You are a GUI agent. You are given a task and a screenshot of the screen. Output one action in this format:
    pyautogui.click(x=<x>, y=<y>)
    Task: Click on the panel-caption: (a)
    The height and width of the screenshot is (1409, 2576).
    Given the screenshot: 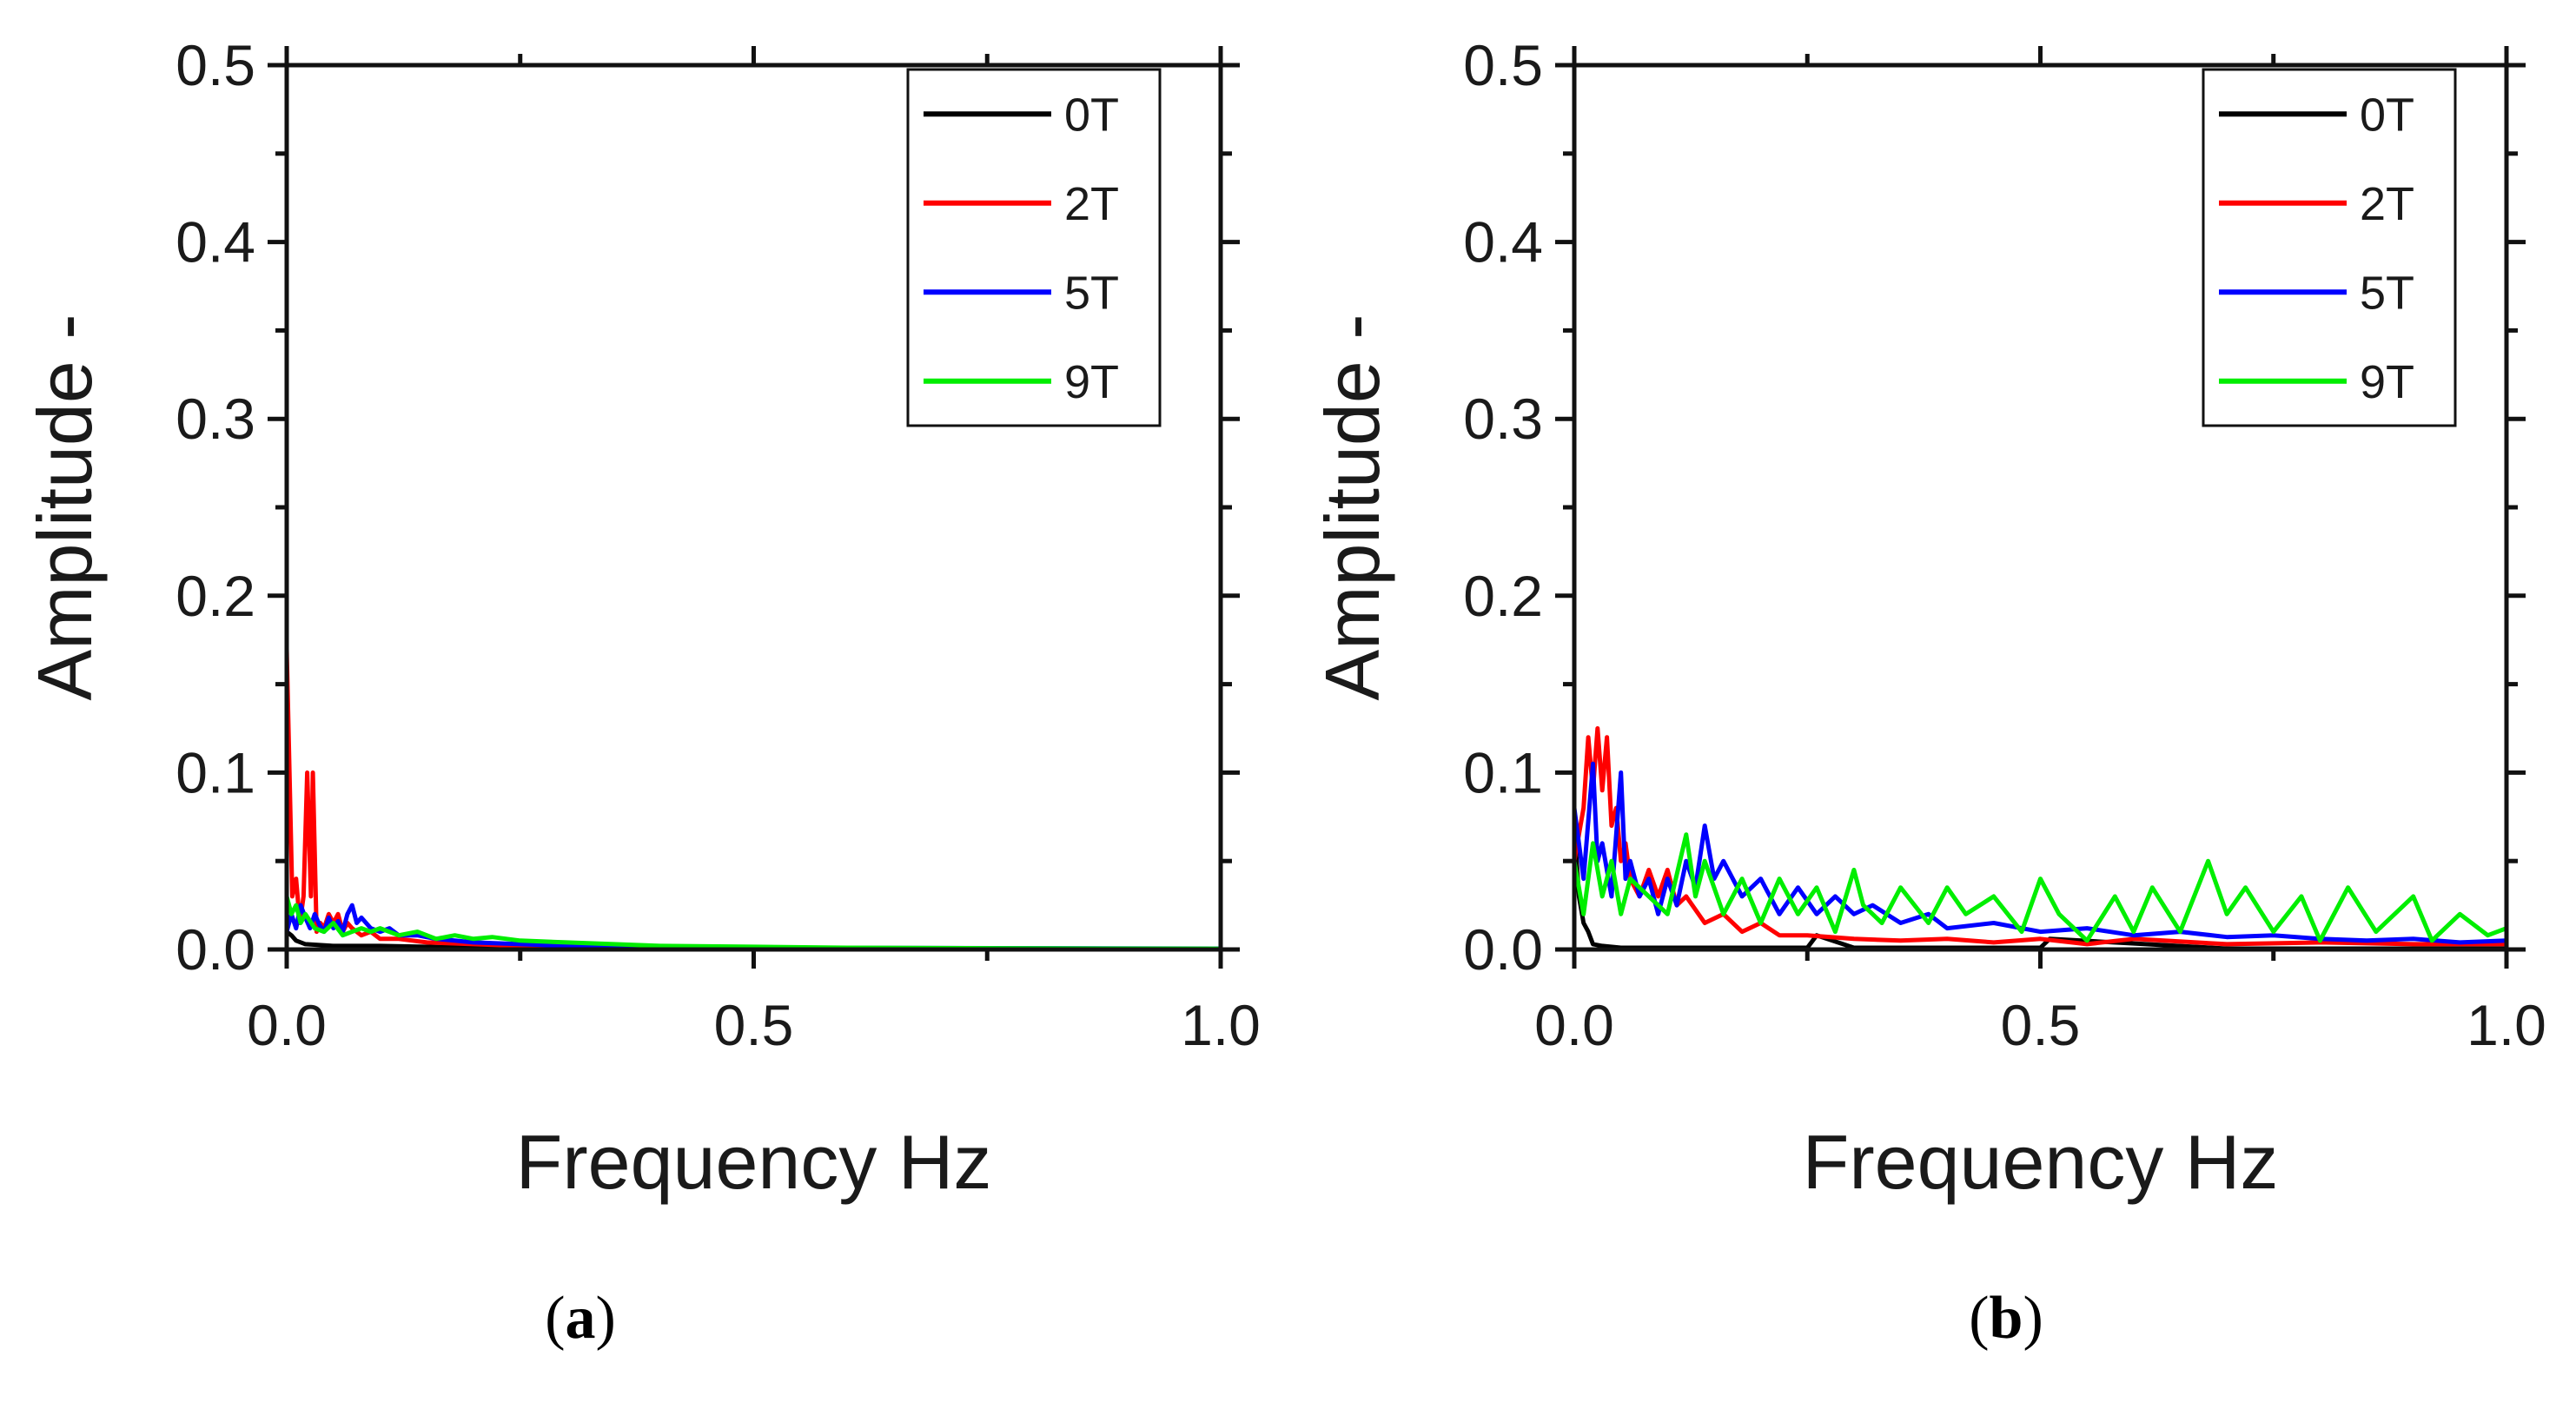 What is the action you would take?
    pyautogui.click(x=580, y=1318)
    